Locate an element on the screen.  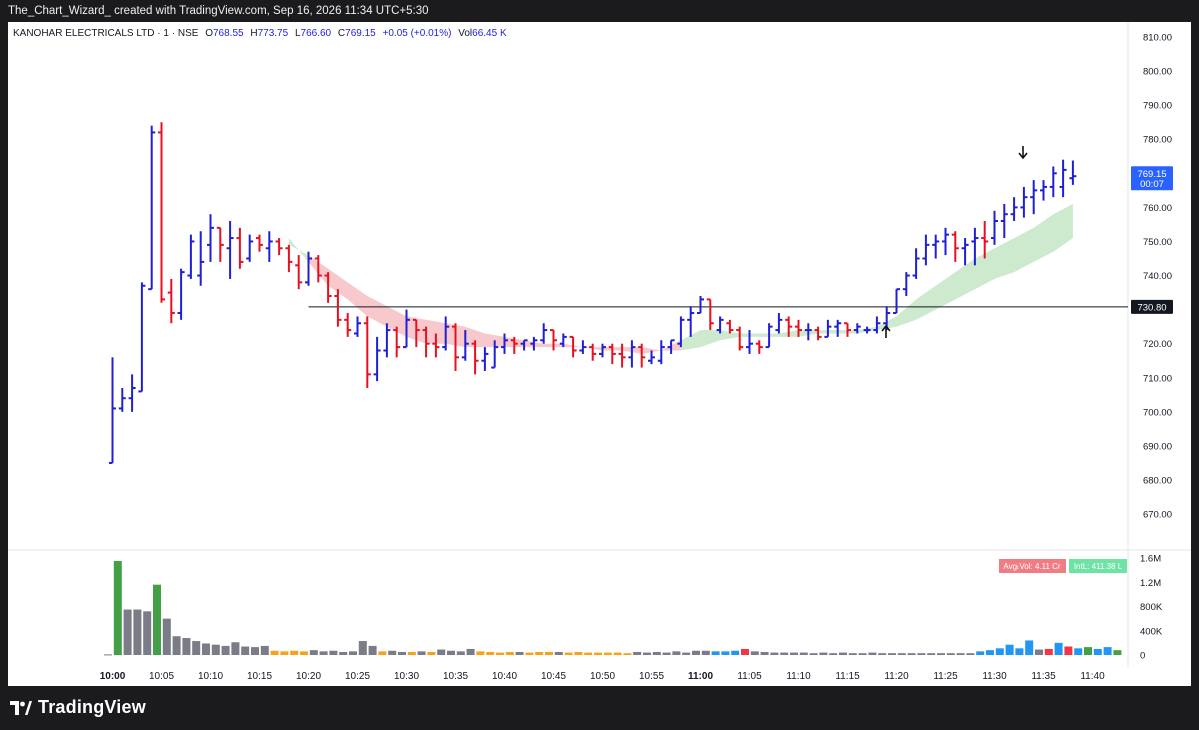
time-tick-label: 10:35 is located at coordinates (455, 676).